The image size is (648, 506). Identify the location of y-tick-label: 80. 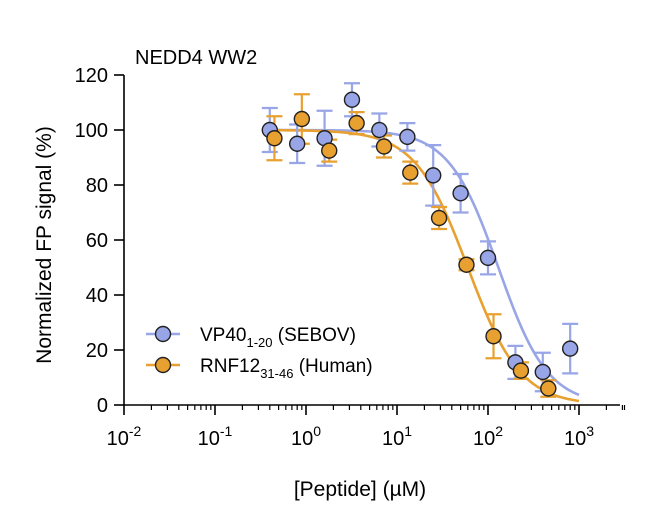
(97, 186).